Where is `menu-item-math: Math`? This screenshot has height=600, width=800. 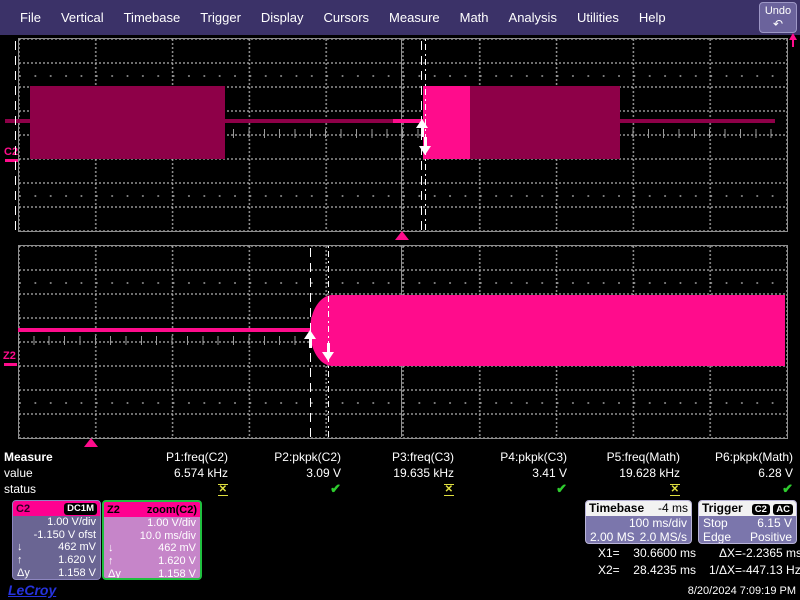 menu-item-math: Math is located at coordinates (474, 17).